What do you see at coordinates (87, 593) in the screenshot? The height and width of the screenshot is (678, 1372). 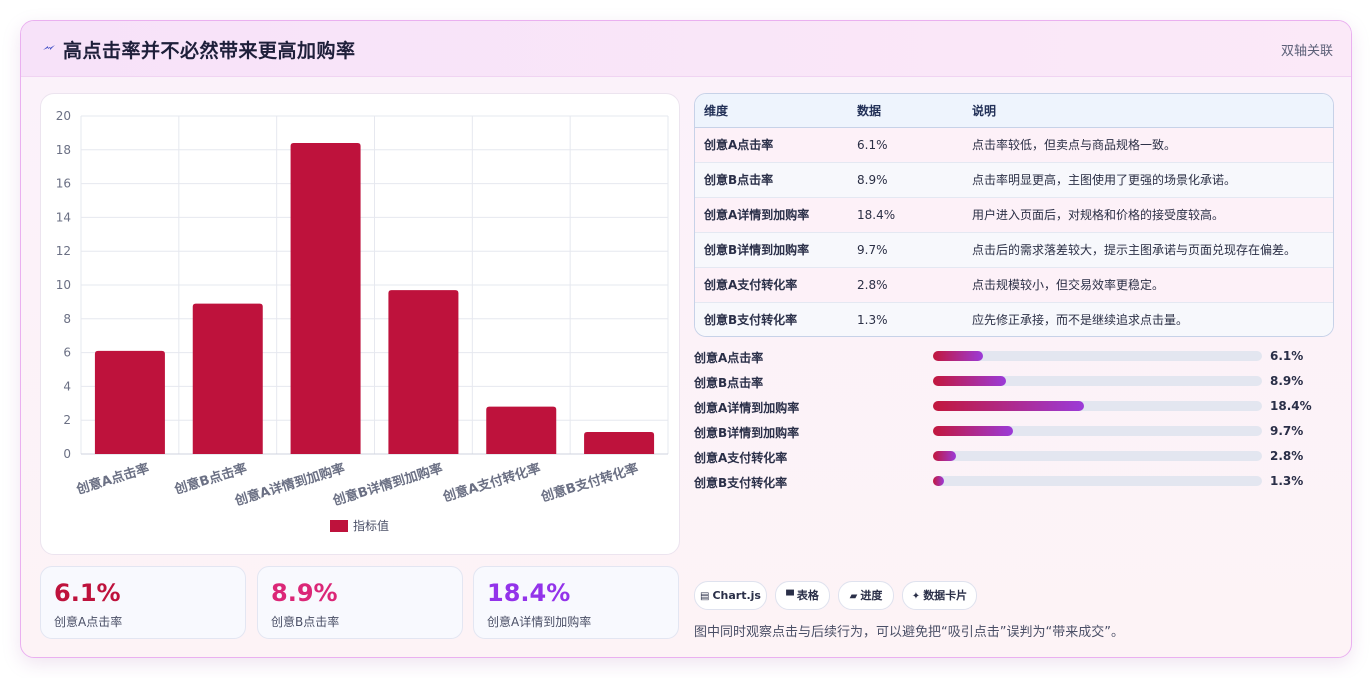 I see `kpi-value: 6.1%` at bounding box center [87, 593].